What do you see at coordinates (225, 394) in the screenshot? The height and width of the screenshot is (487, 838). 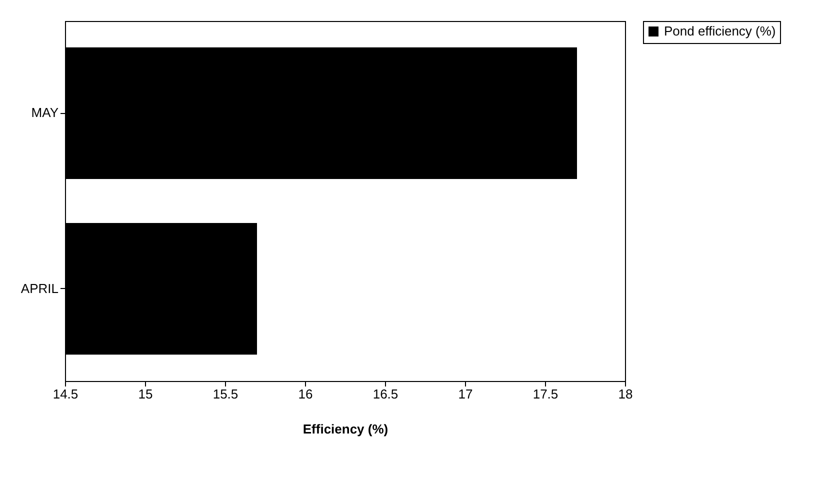 I see `x-tick-label: 15.5` at bounding box center [225, 394].